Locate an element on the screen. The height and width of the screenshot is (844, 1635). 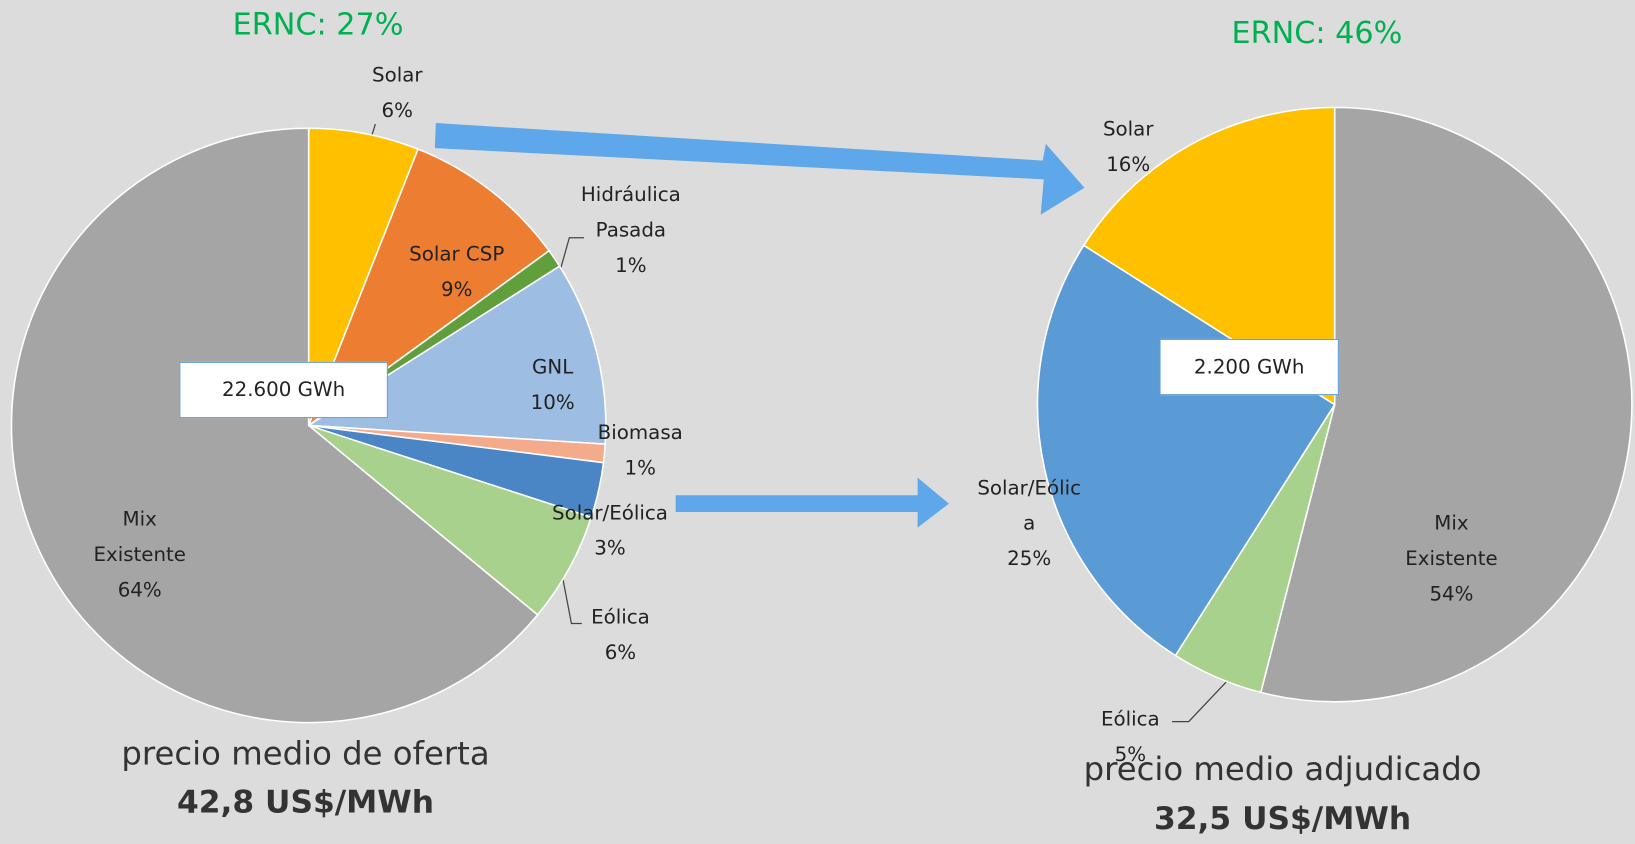
chart-title: ERNC: 46% is located at coordinates (1317, 32).